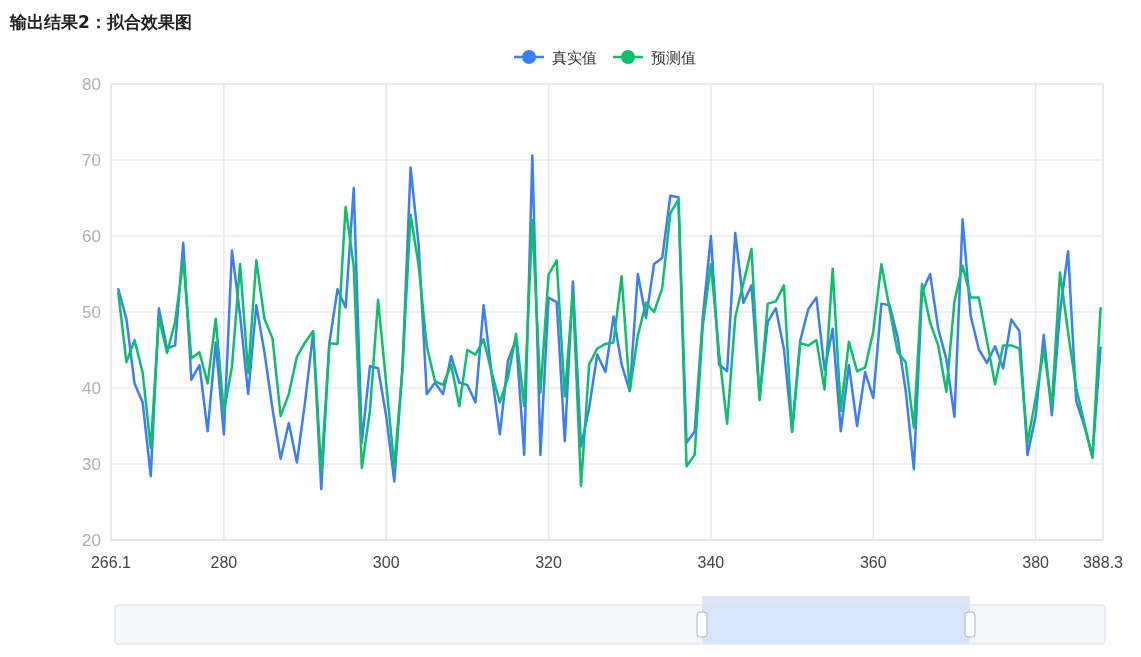 The height and width of the screenshot is (657, 1141). Describe the element at coordinates (91, 312) in the screenshot. I see `y-tick-label: 50` at that location.